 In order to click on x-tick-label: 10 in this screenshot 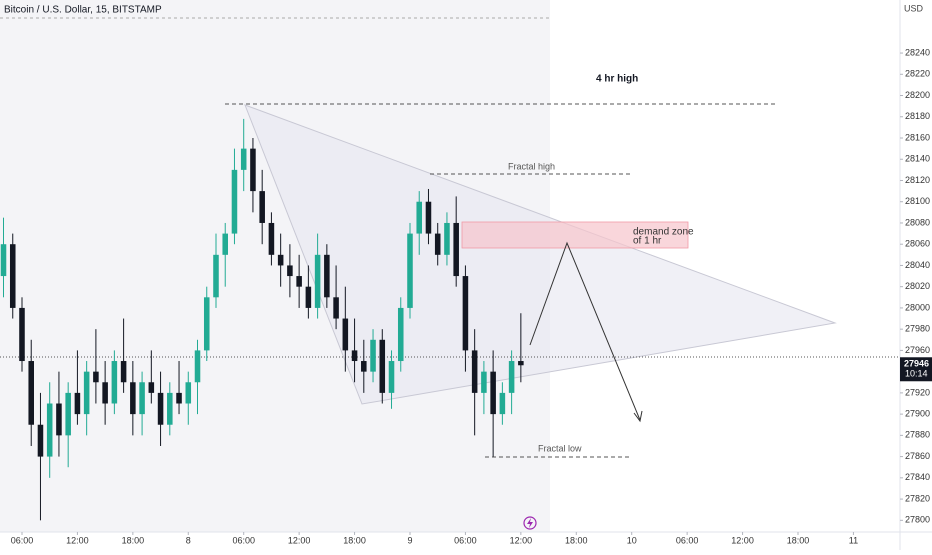, I will do `click(632, 540)`.